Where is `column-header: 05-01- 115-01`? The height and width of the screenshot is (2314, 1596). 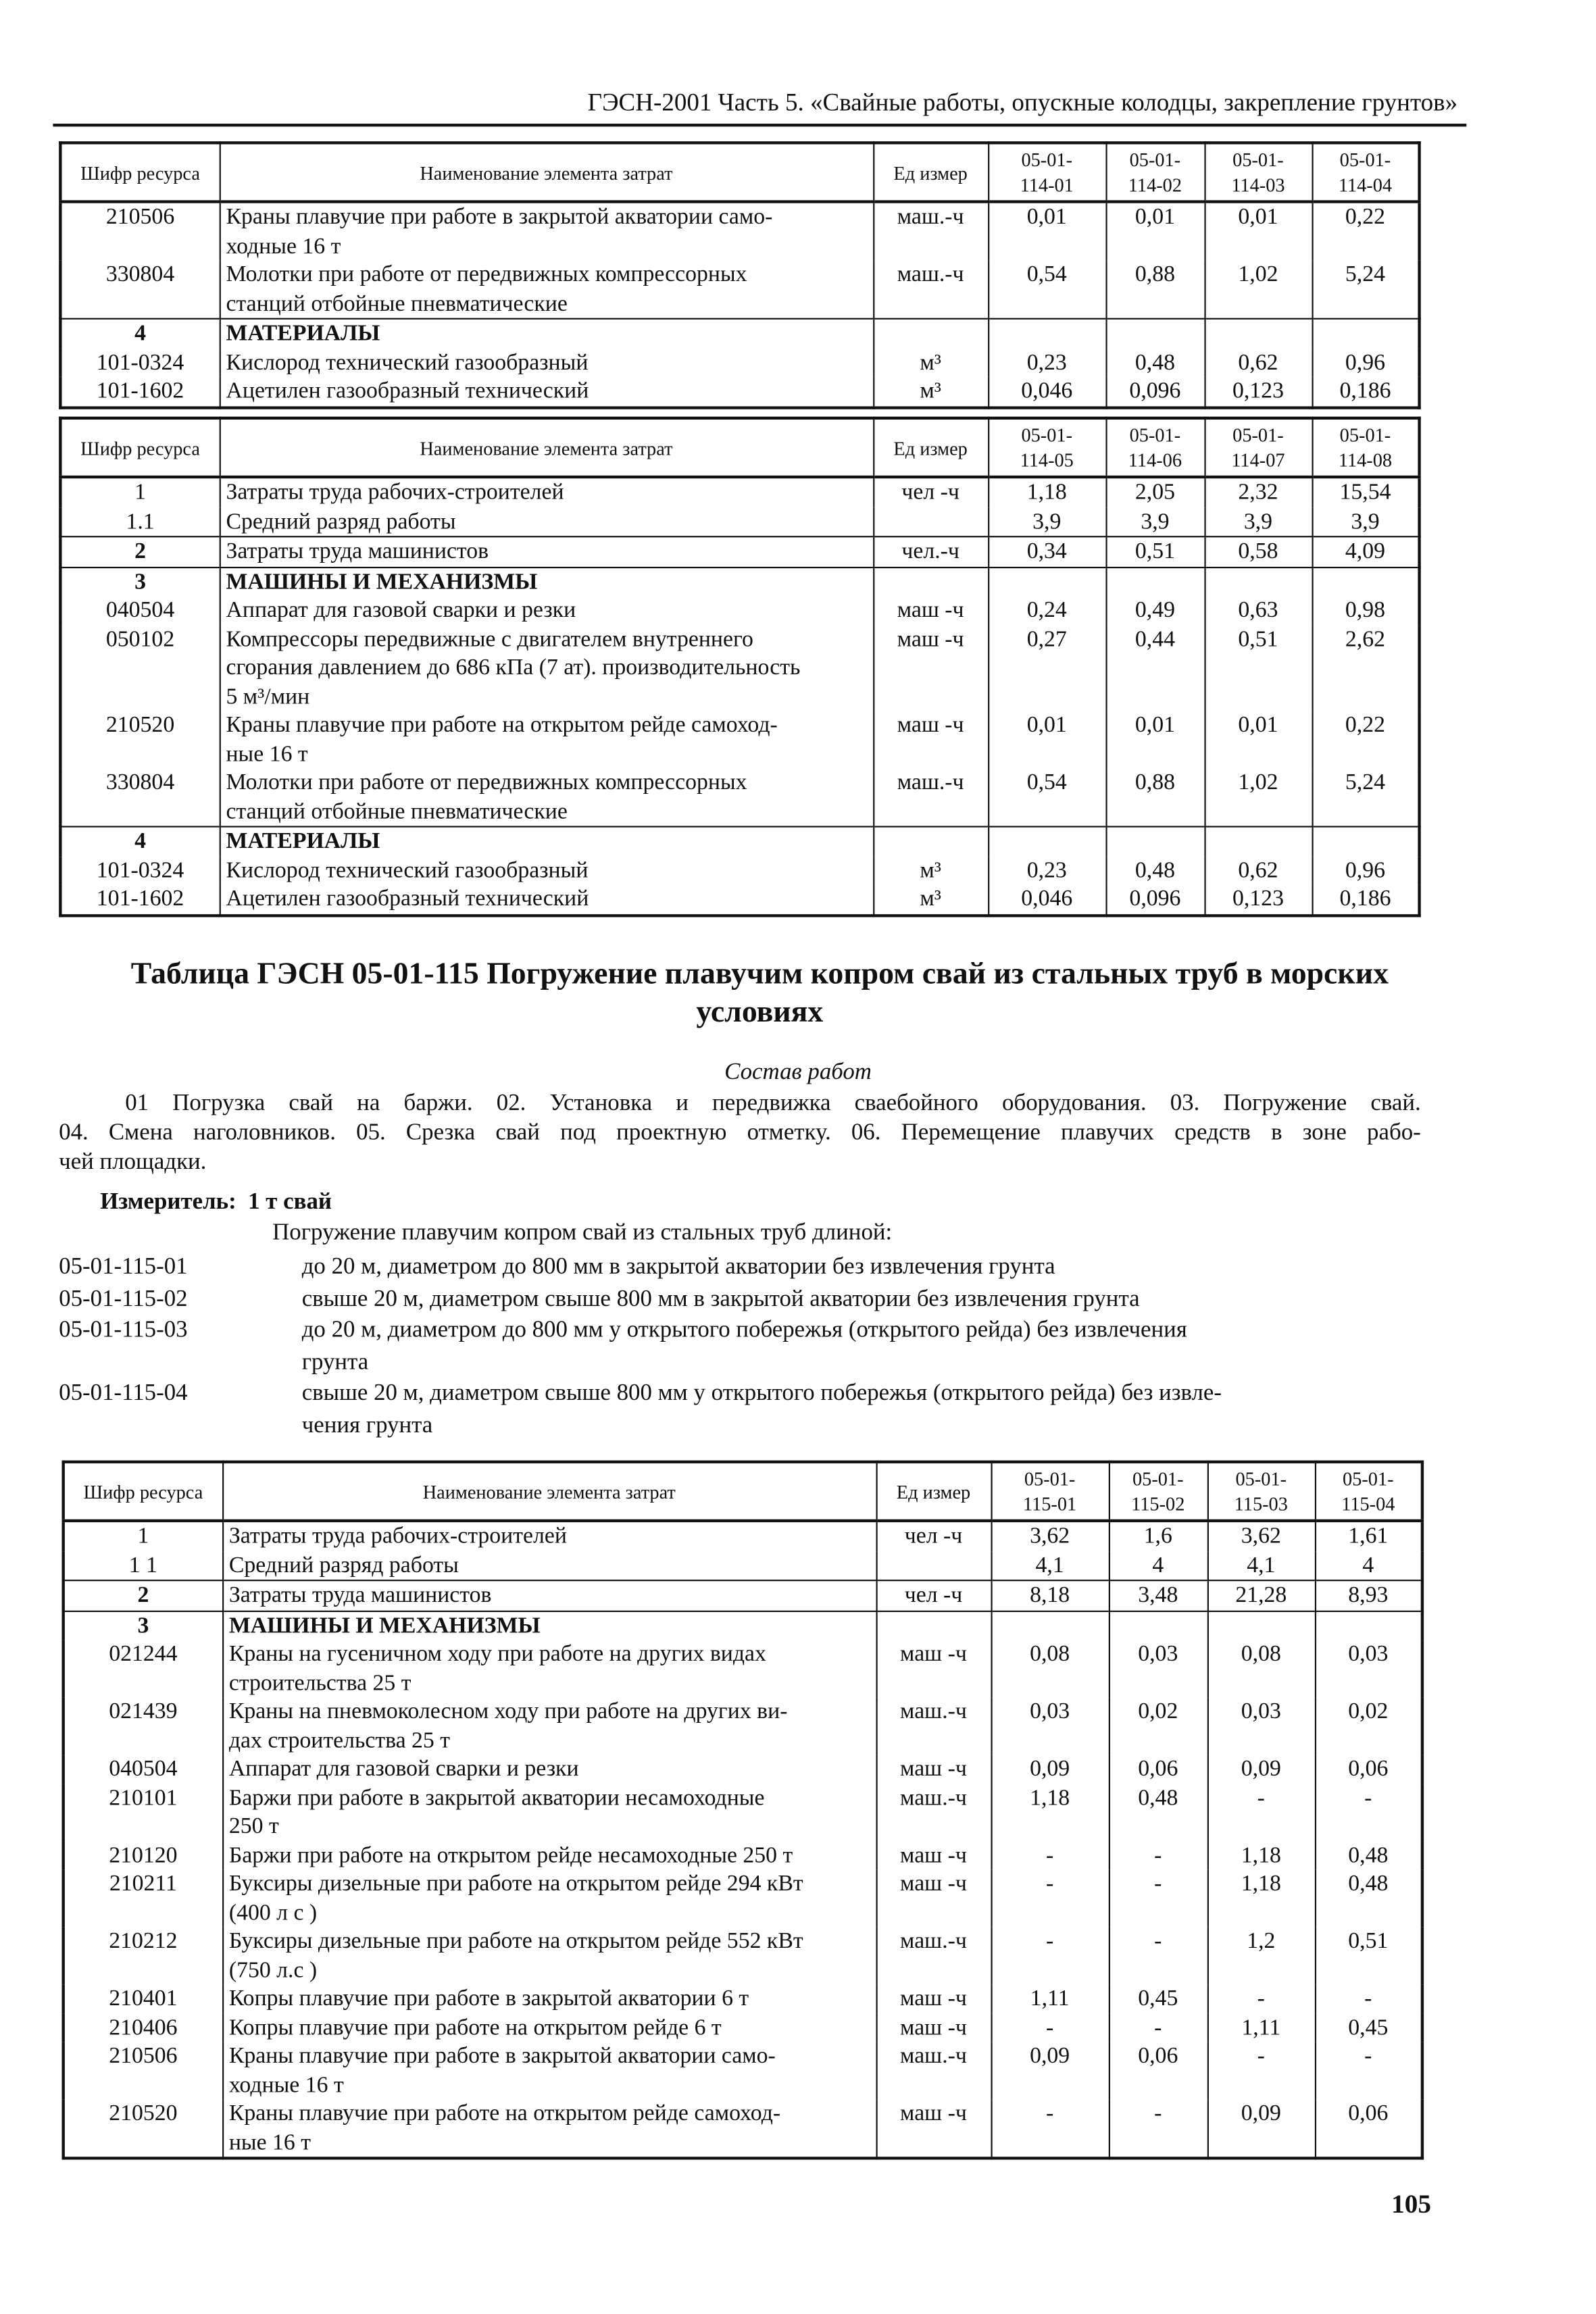 column-header: 05-01- 115-01 is located at coordinates (1049, 1492).